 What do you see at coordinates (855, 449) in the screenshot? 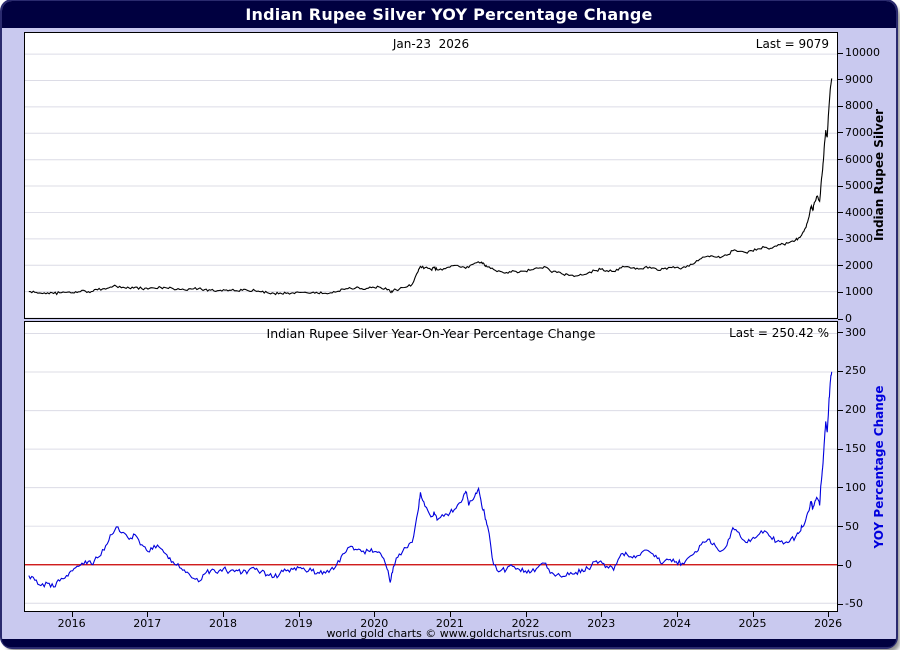
I see `y-tick-label: 150` at bounding box center [855, 449].